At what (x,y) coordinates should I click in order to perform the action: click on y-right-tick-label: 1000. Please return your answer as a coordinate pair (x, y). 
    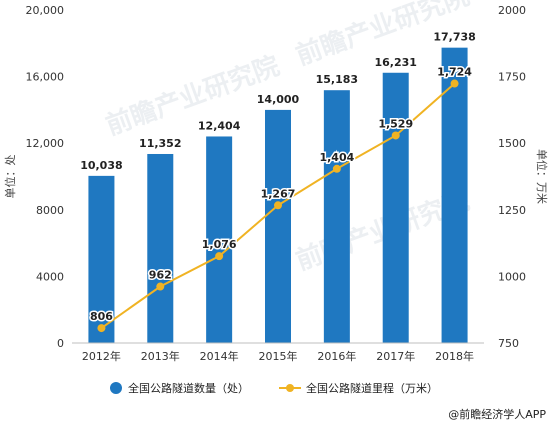
    Looking at the image, I should click on (512, 276).